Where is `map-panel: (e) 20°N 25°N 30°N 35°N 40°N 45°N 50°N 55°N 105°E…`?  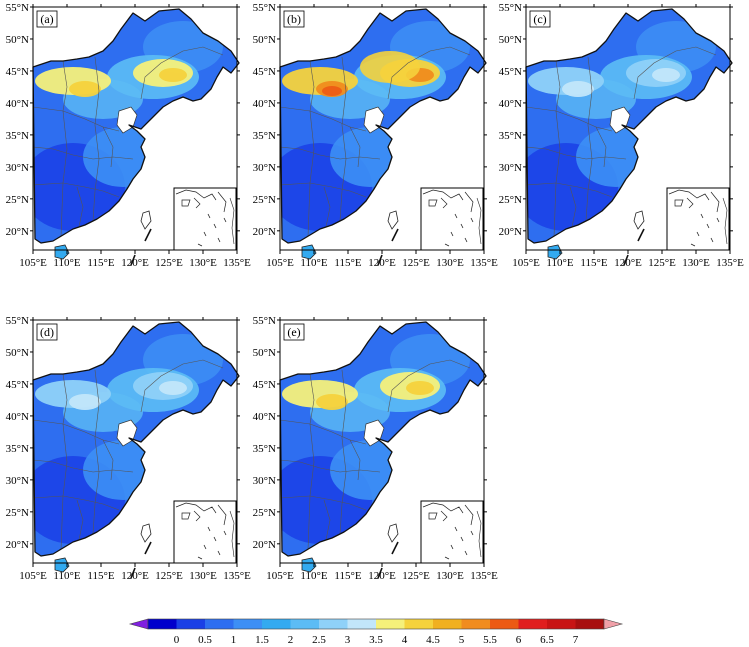
map-panel: (e) 20°N 25°N 30°N 35°N 40°N 45°N 50°N 55°N 105°E… is located at coordinates (375, 448).